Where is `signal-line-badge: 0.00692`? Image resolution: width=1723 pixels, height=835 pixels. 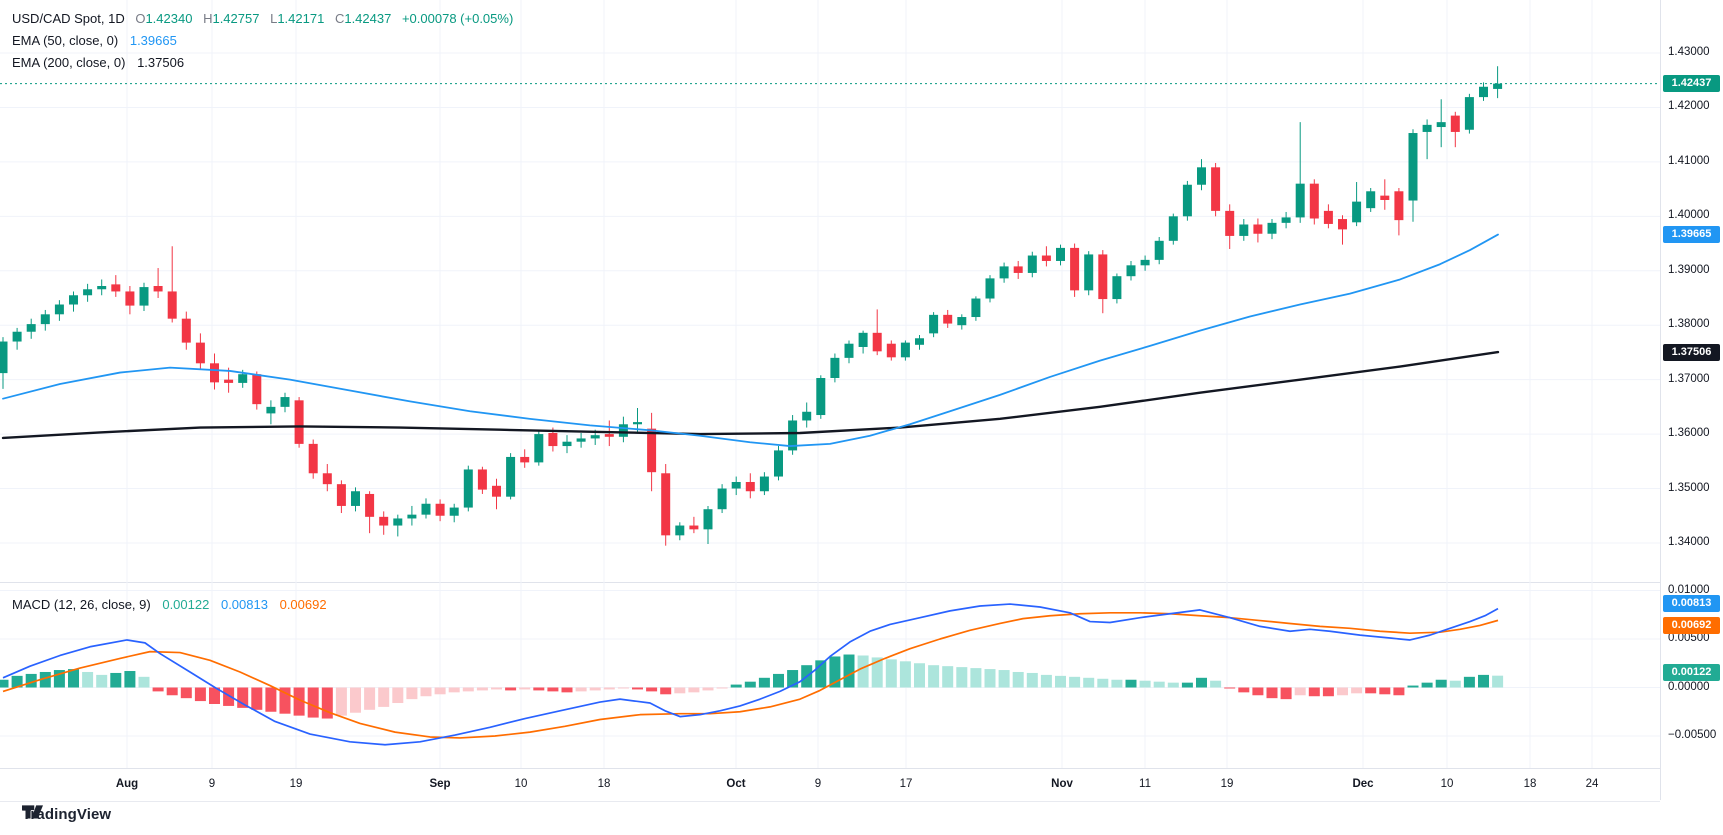 signal-line-badge: 0.00692 is located at coordinates (1691, 625).